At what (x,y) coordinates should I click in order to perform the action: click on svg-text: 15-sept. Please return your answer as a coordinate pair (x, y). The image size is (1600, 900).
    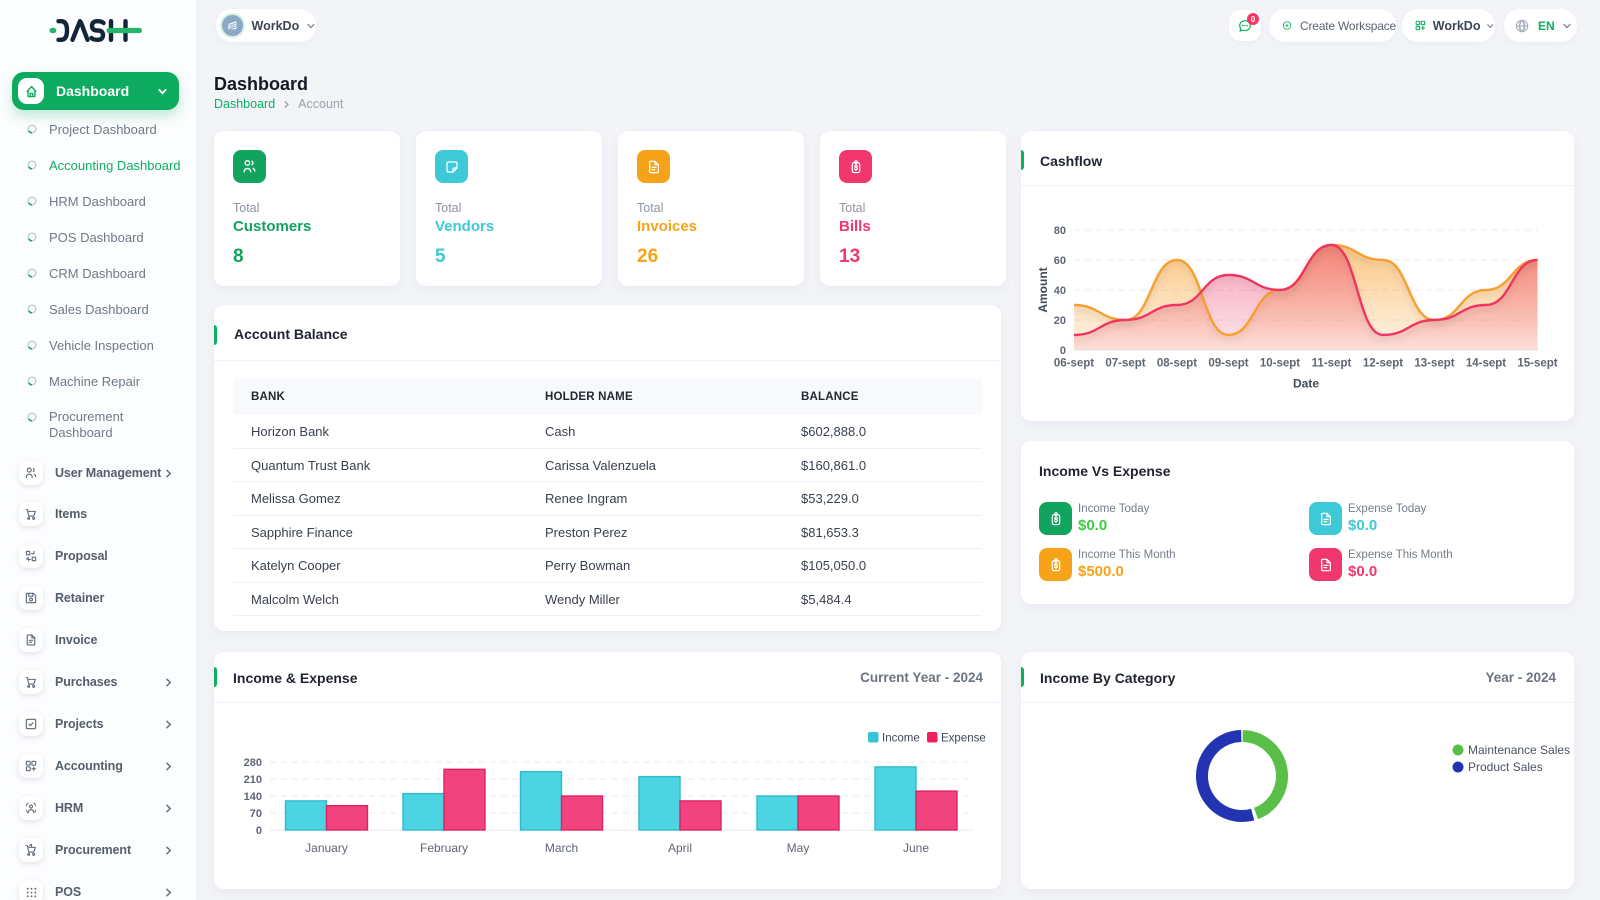
    Looking at the image, I should click on (1537, 364).